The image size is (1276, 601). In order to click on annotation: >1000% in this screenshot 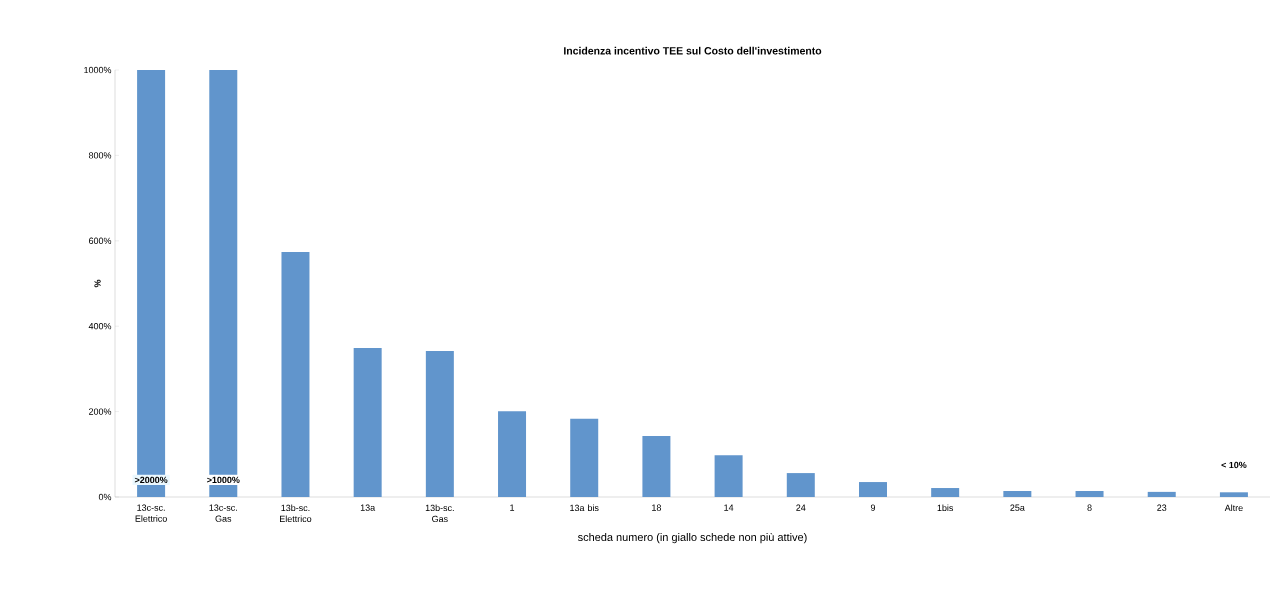, I will do `click(223, 480)`.